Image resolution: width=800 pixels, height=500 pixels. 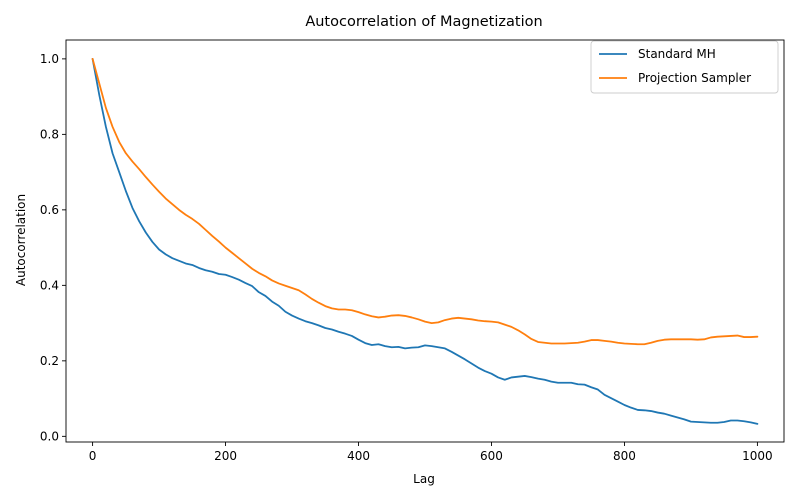 I want to click on legend-box, so click(x=684, y=67).